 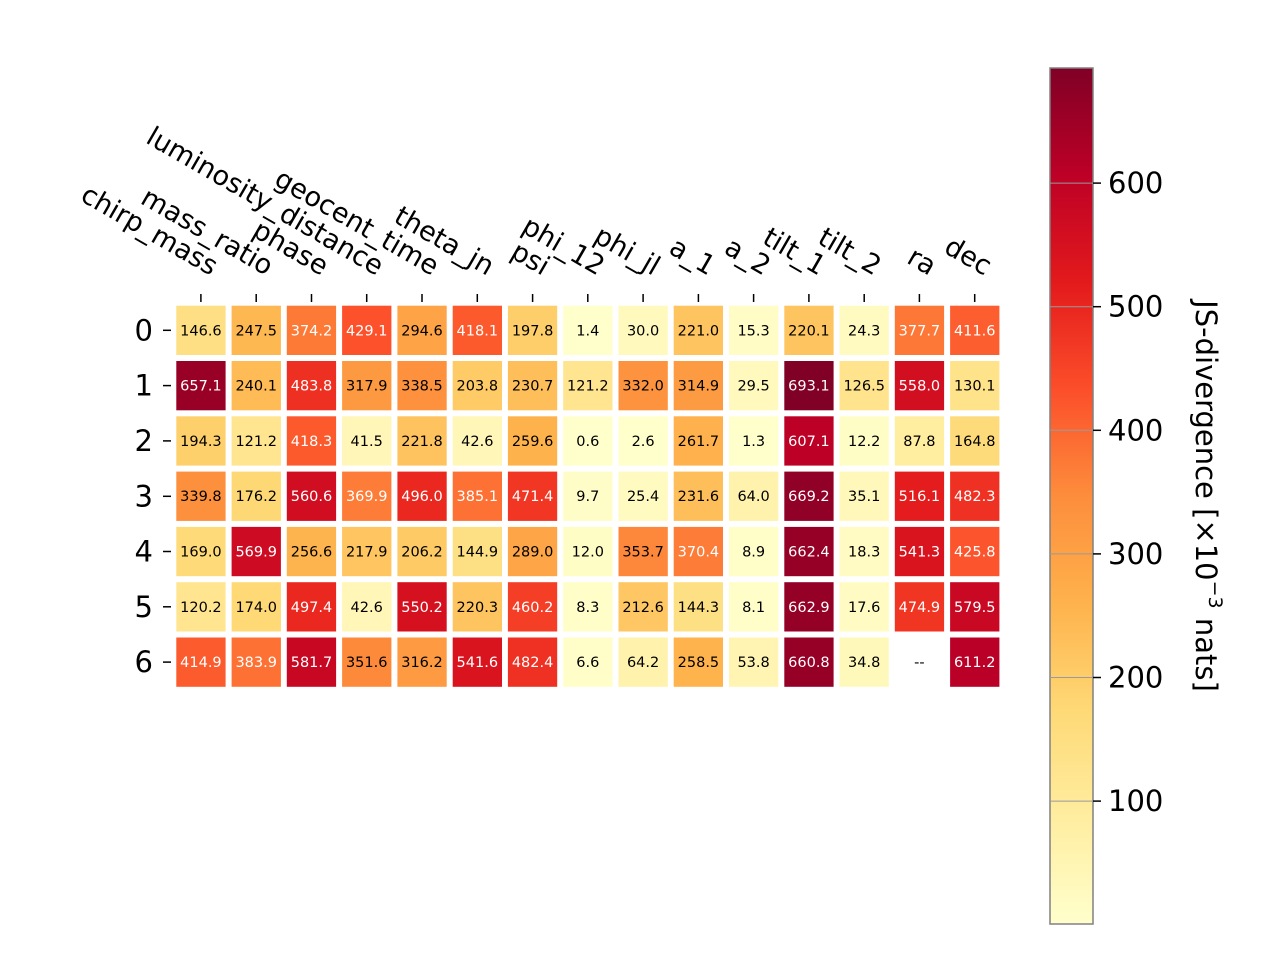 I want to click on cell-value-label: 1.3, so click(x=753, y=442).